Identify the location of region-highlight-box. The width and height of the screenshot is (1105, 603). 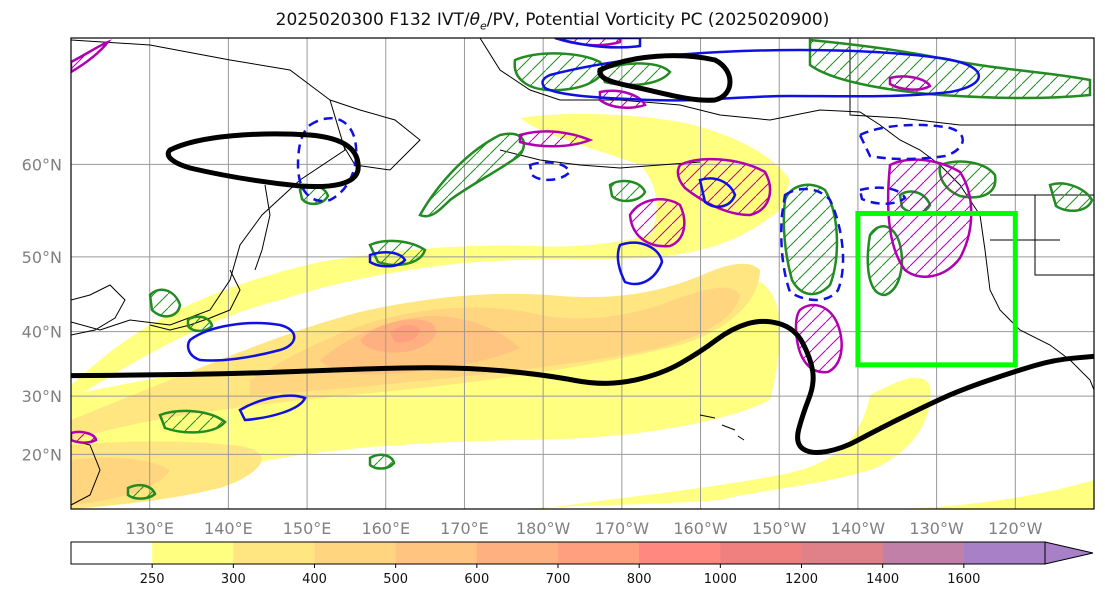
(936, 289).